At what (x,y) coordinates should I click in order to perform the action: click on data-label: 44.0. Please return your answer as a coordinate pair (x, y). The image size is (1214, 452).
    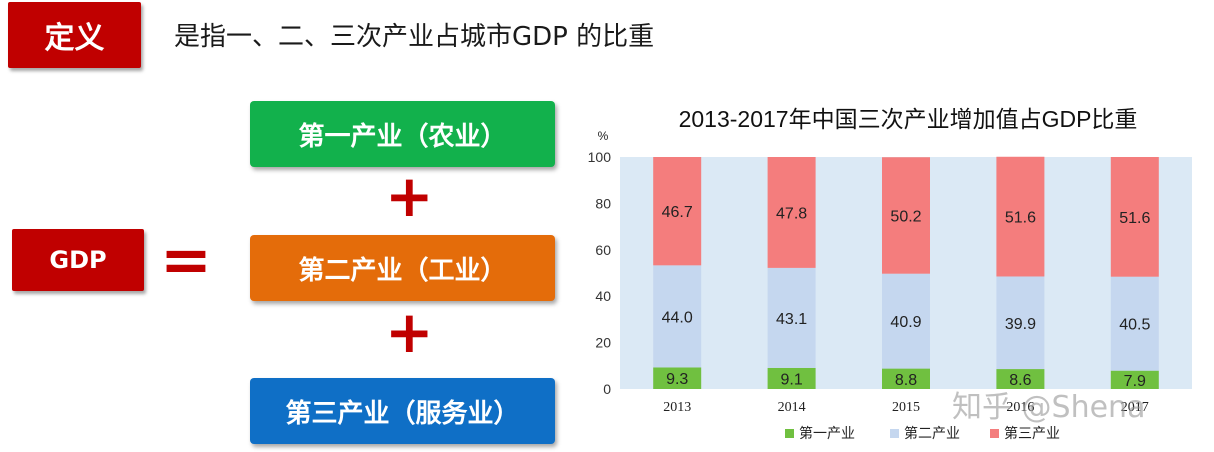
    Looking at the image, I should click on (677, 317).